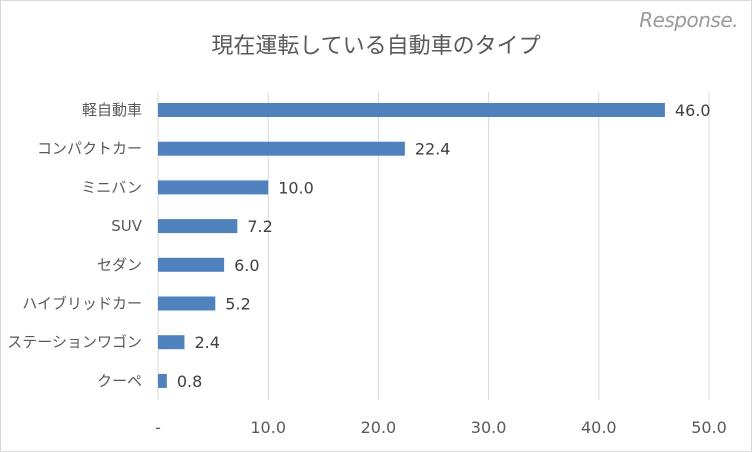  Describe the element at coordinates (206, 342) in the screenshot. I see `data-label: 2.4` at that location.